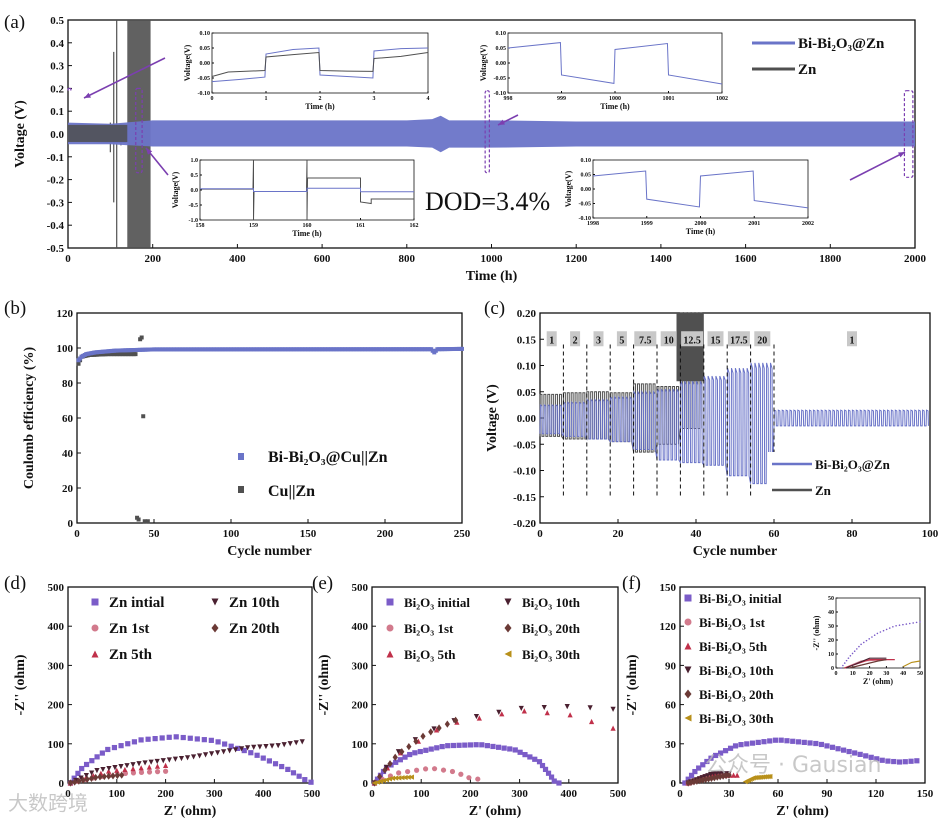 This screenshot has height=829, width=950. I want to click on x-tick-label: 200, so click(470, 794).